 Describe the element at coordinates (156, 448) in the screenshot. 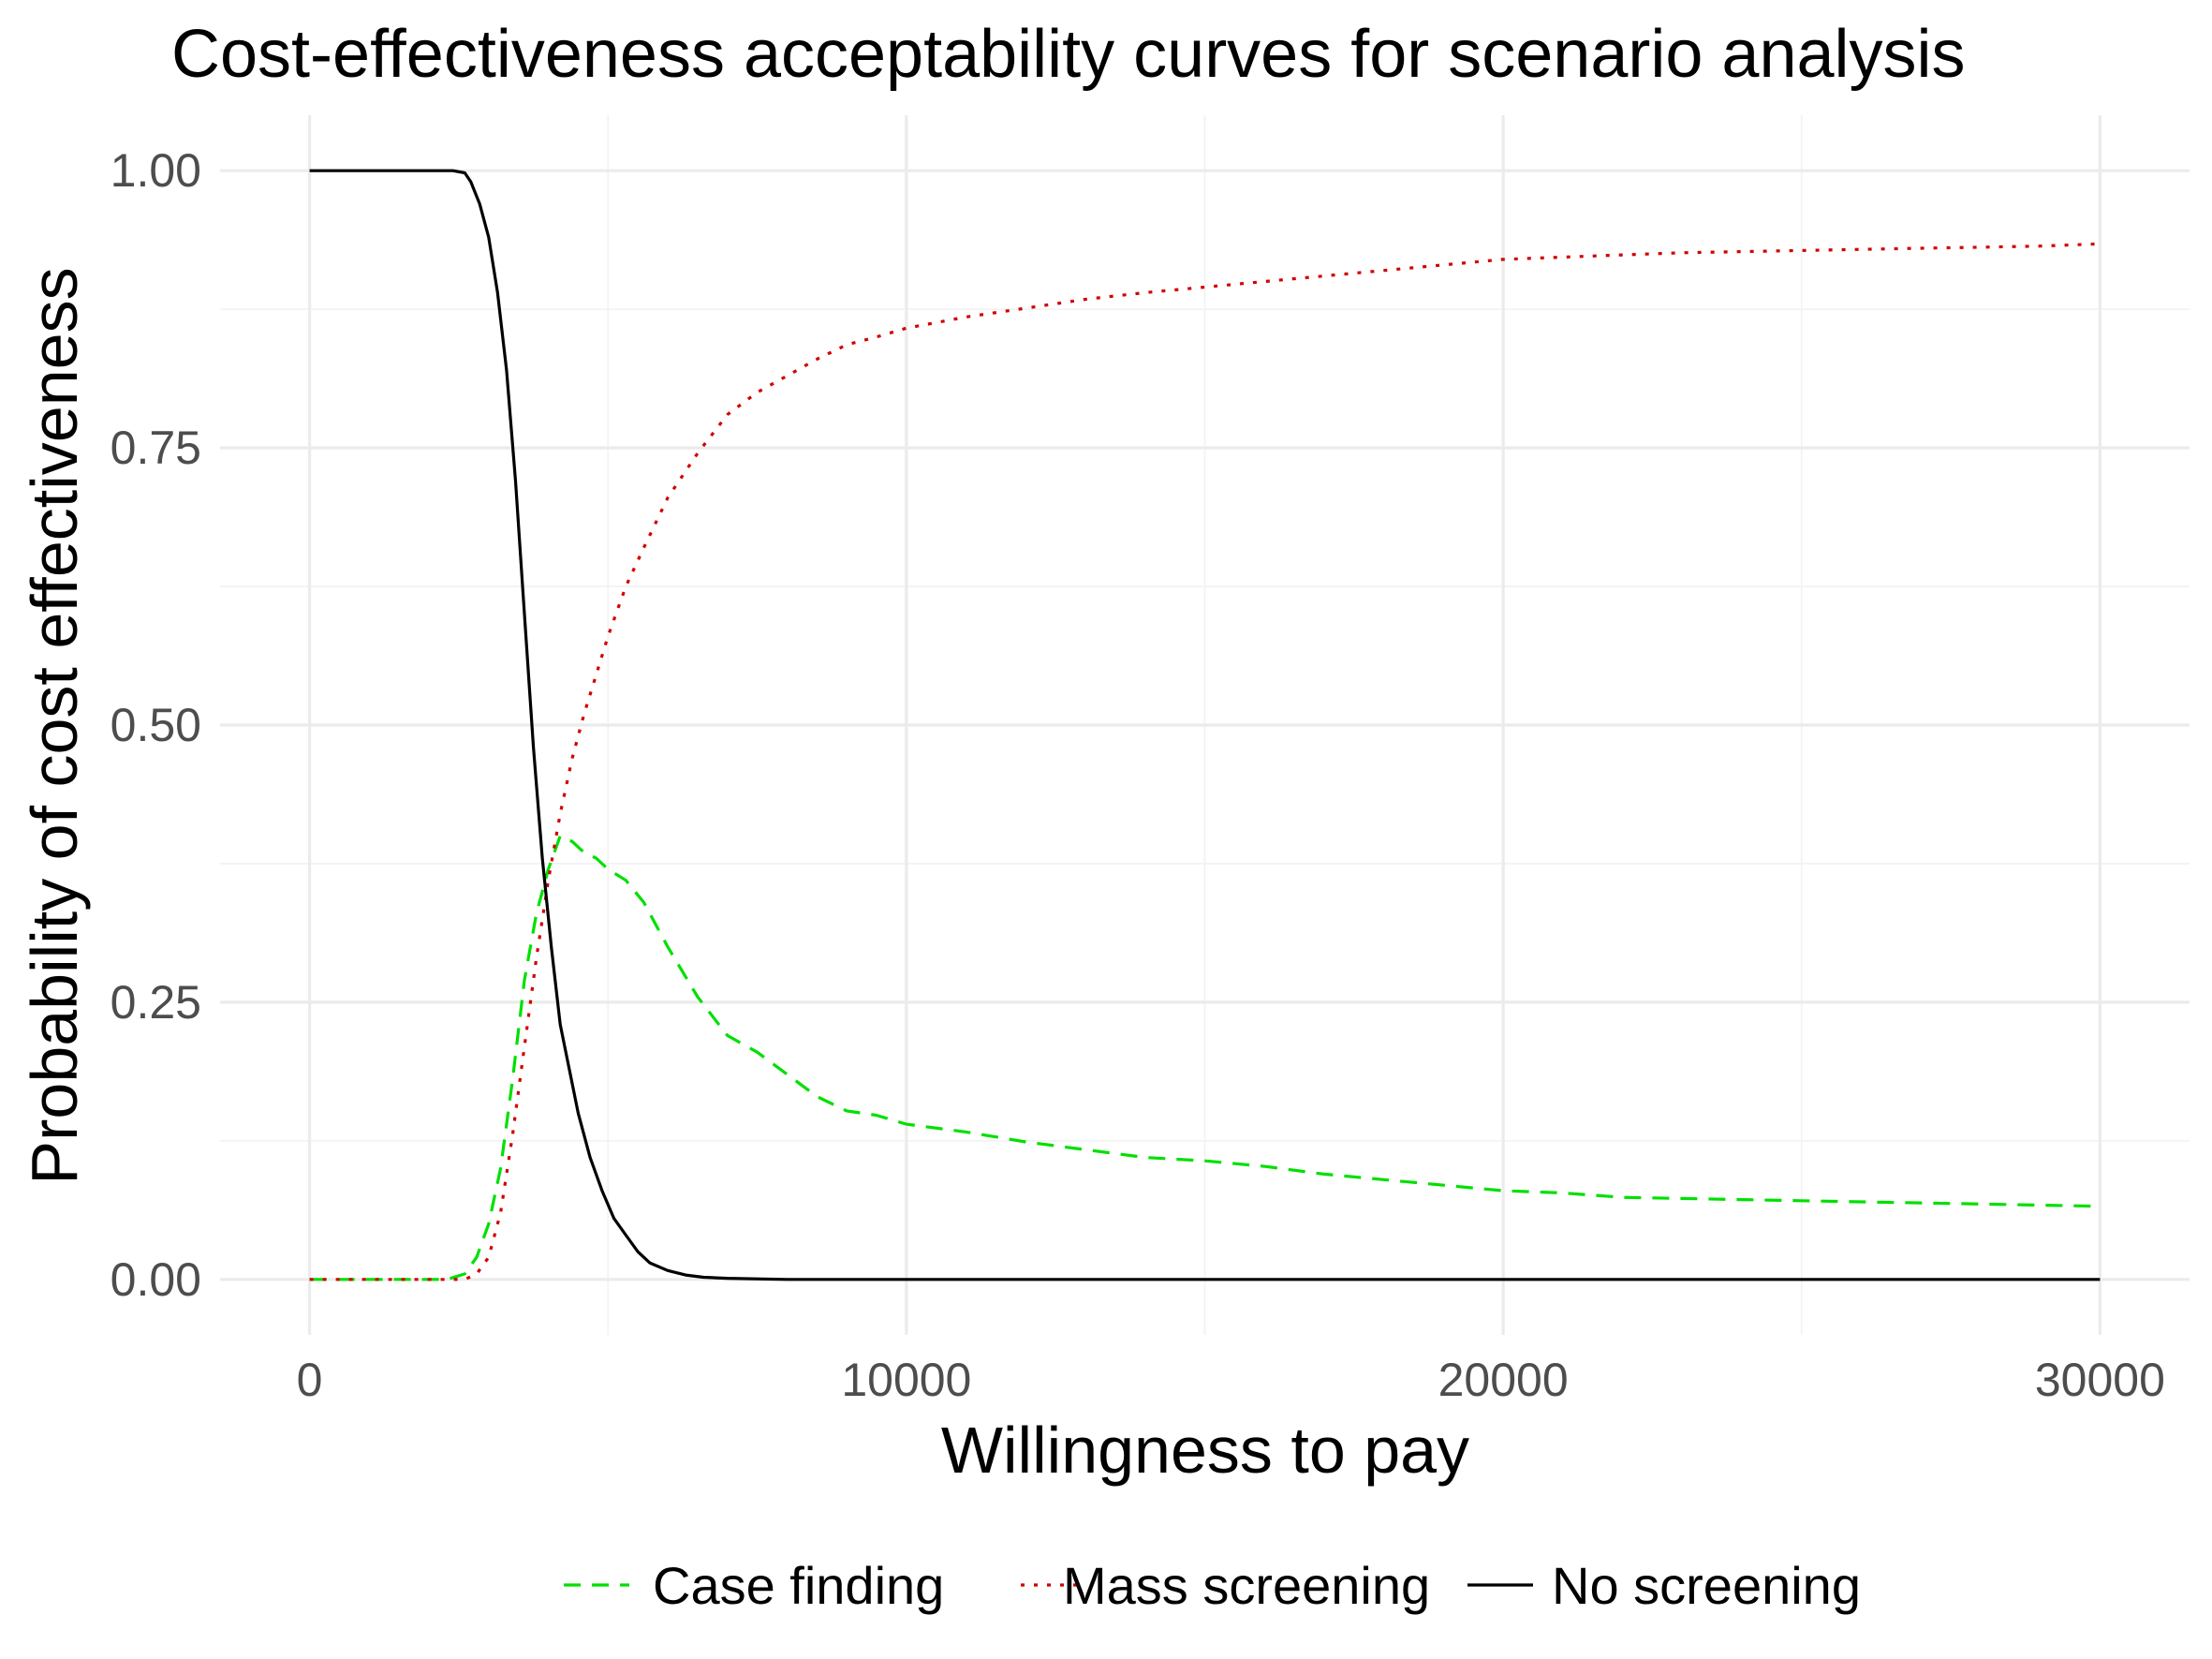

I see `y-tick-label: 0.75` at that location.